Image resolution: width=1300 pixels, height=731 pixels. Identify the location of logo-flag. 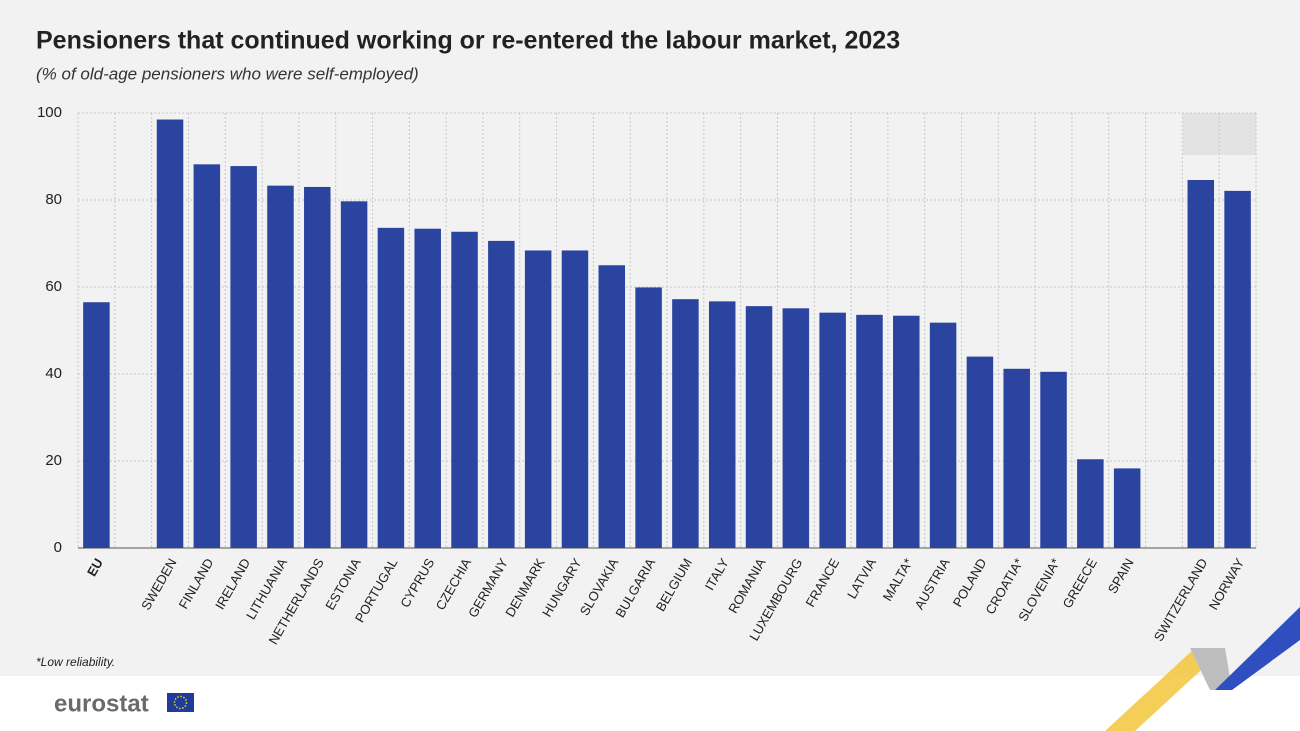
(180, 702).